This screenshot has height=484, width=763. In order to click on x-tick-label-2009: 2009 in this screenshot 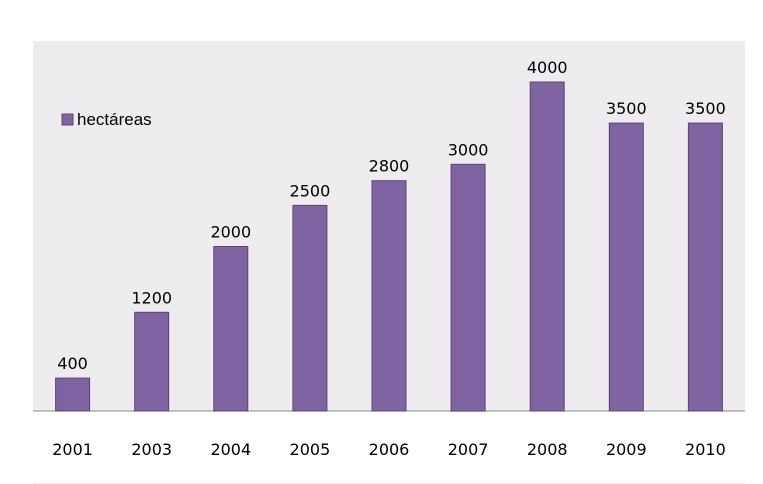, I will do `click(626, 449)`.